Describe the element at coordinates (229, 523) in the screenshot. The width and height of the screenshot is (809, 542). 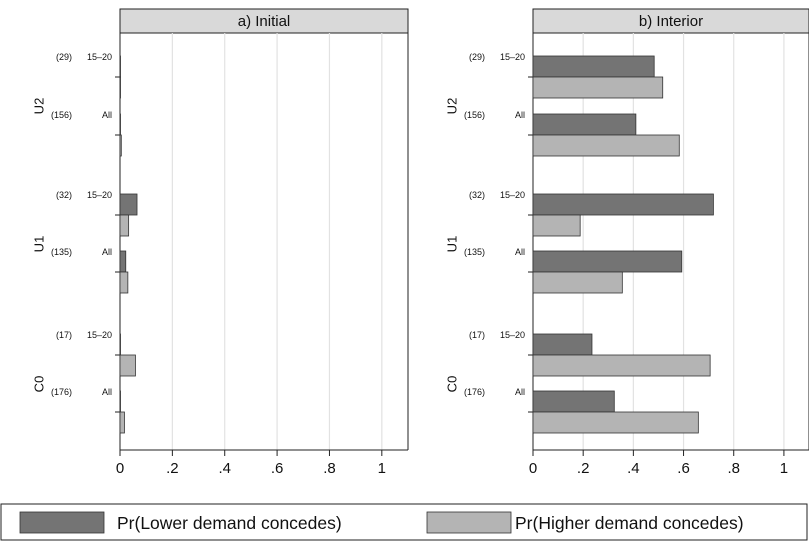
I see `legend-label: Pr(Lower demand concedes)` at that location.